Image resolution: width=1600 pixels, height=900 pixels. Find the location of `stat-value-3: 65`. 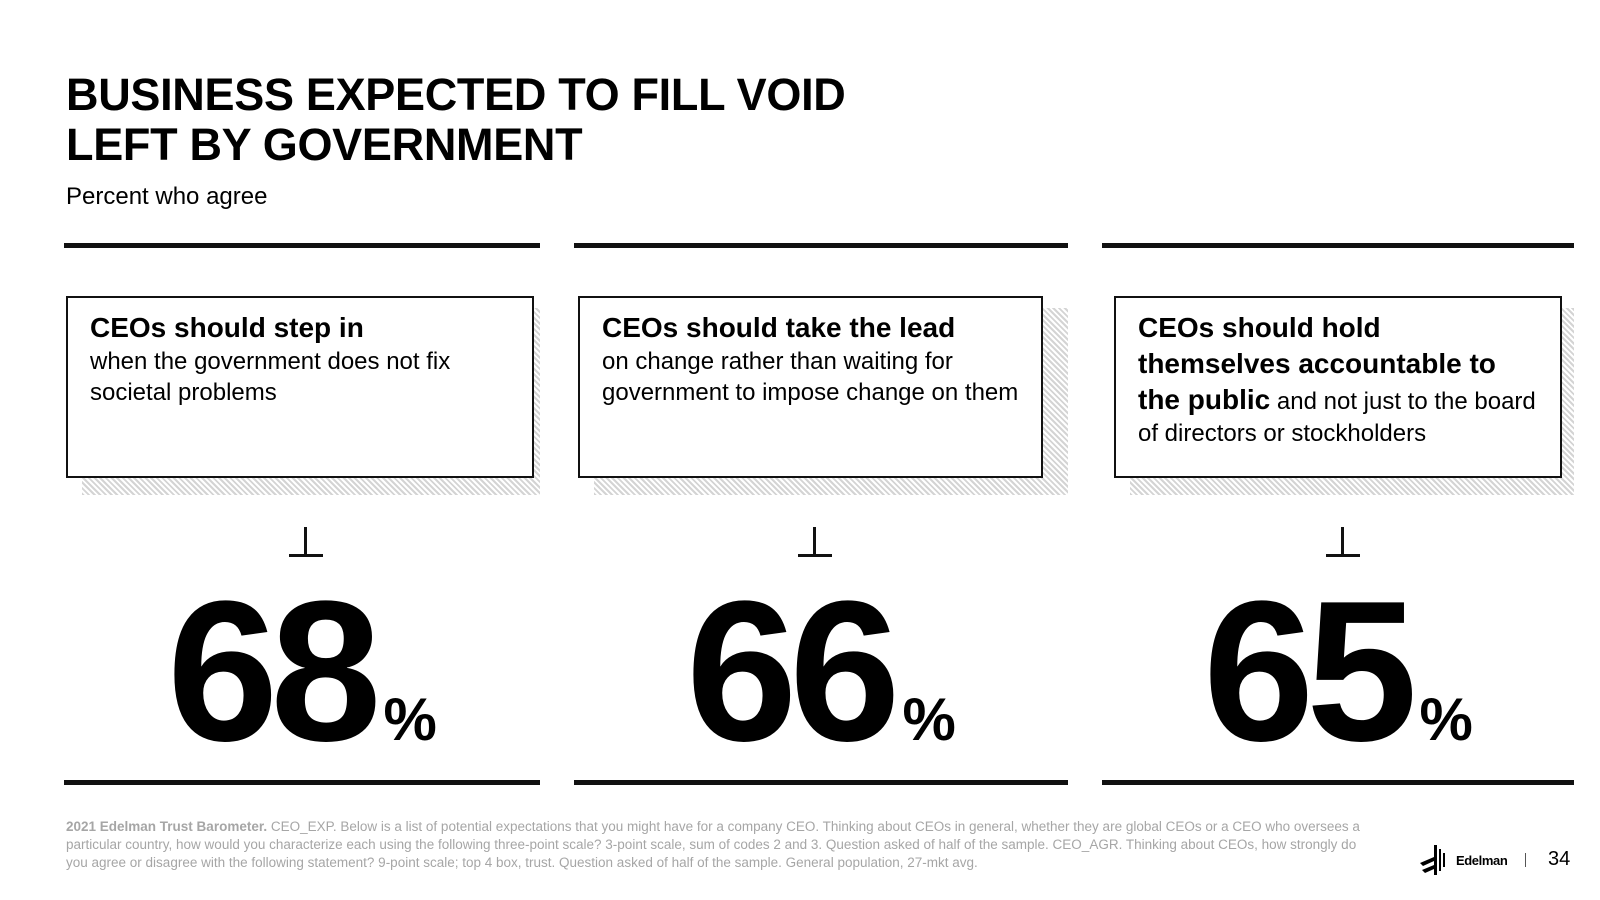

stat-value-3: 65 is located at coordinates (1310, 671).